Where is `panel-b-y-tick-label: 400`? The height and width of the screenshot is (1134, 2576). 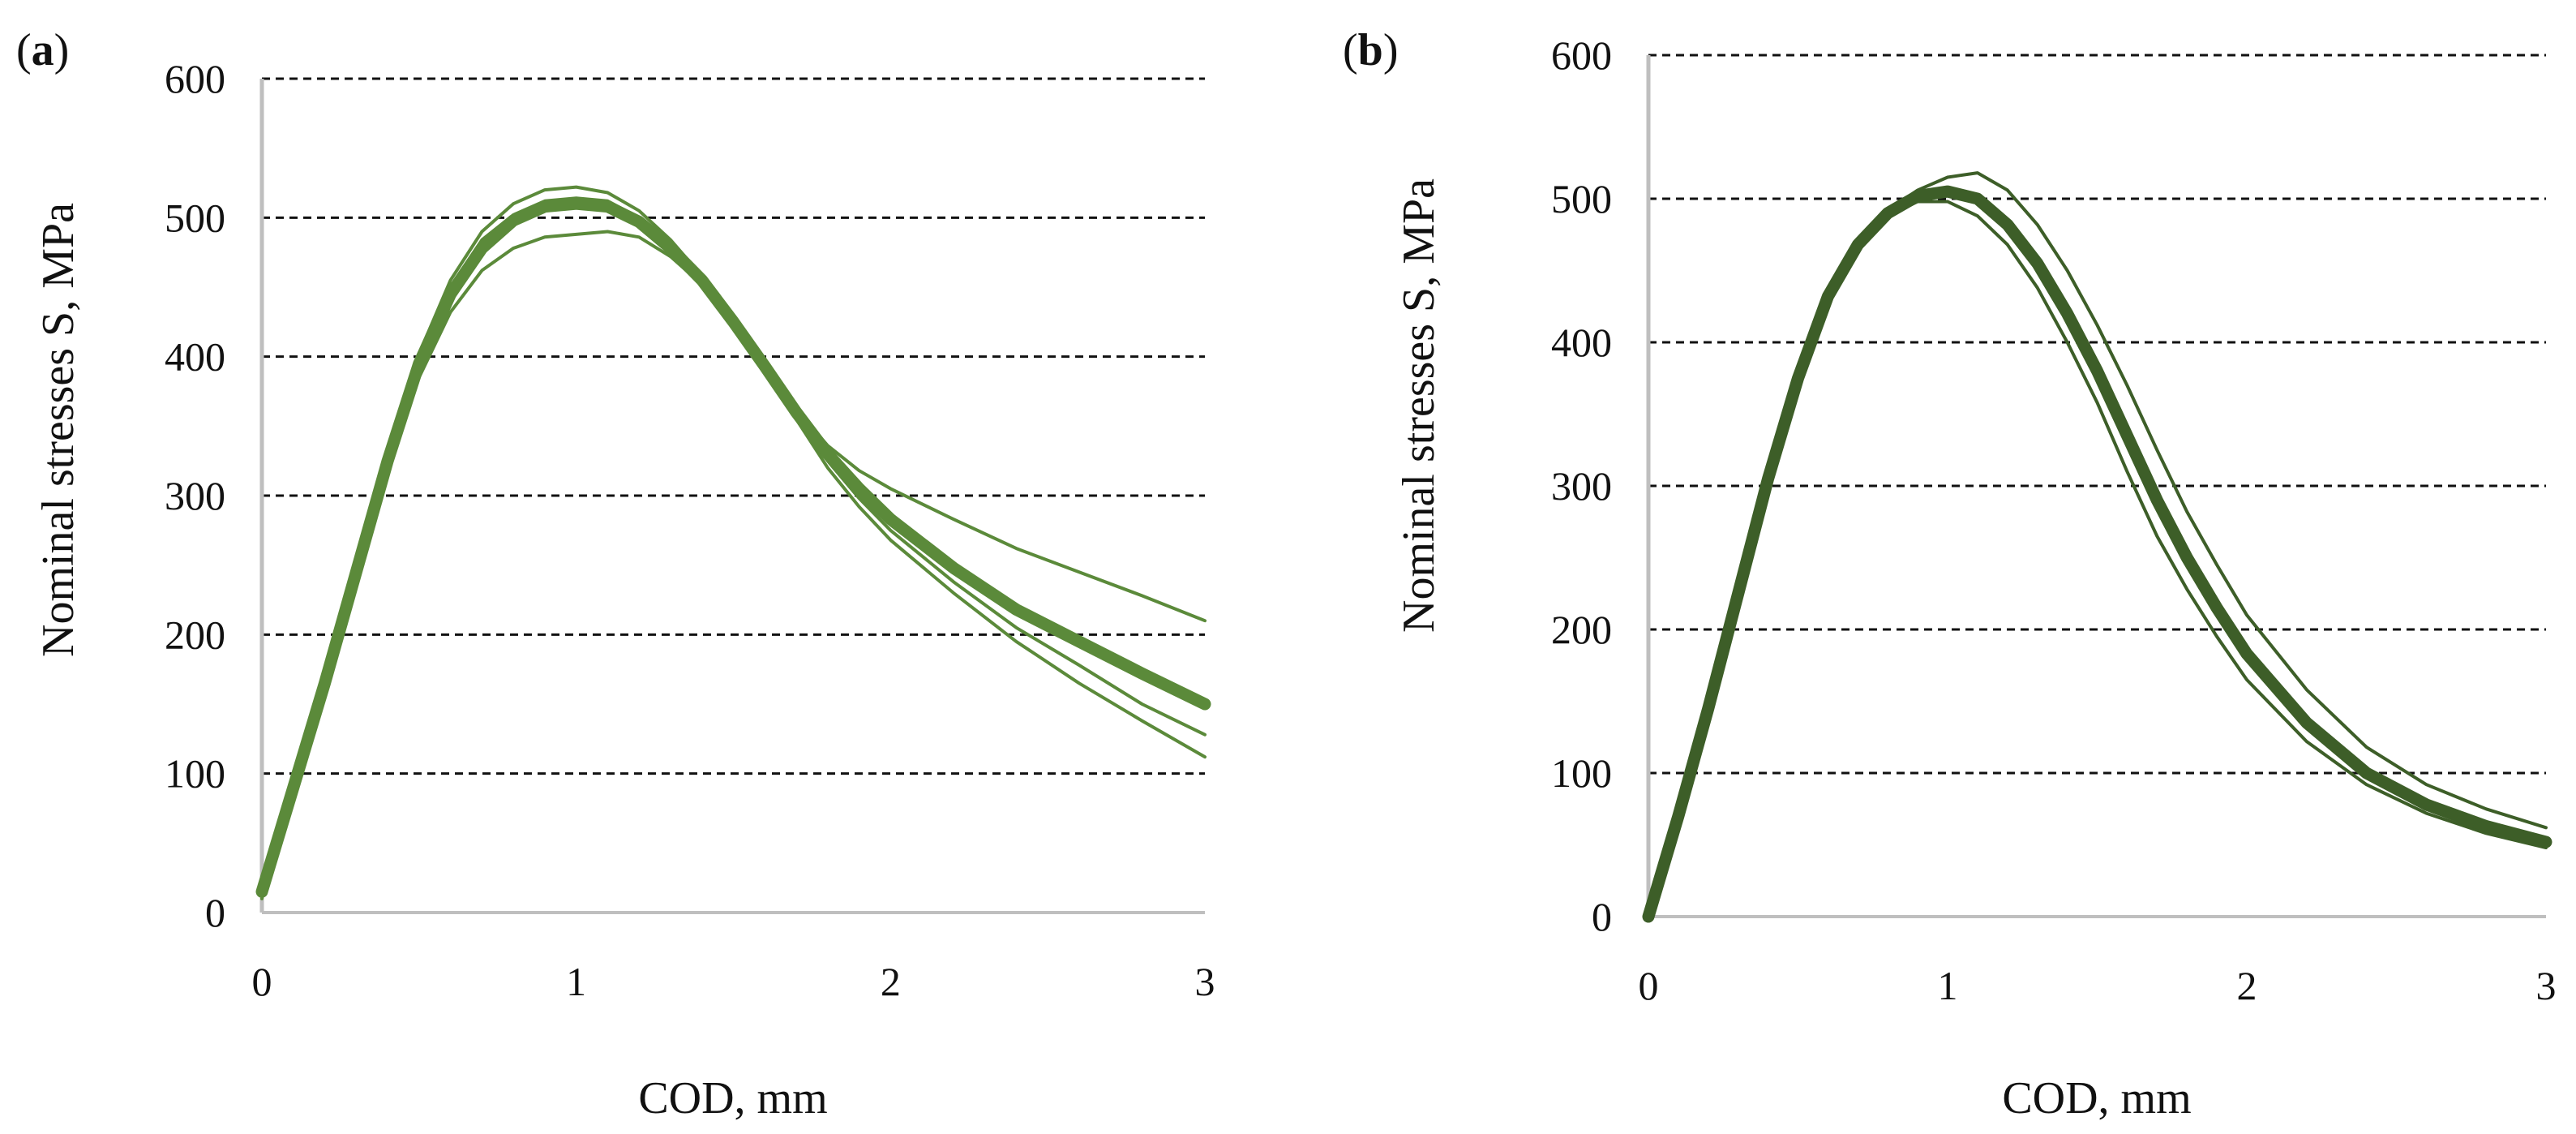
panel-b-y-tick-label: 400 is located at coordinates (1581, 342).